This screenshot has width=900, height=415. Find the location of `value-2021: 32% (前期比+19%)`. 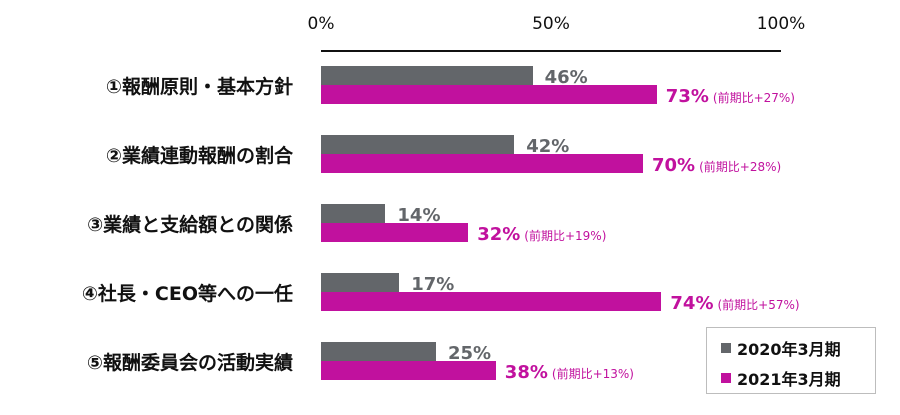

value-2021: 32% (前期比+19%) is located at coordinates (541, 235).